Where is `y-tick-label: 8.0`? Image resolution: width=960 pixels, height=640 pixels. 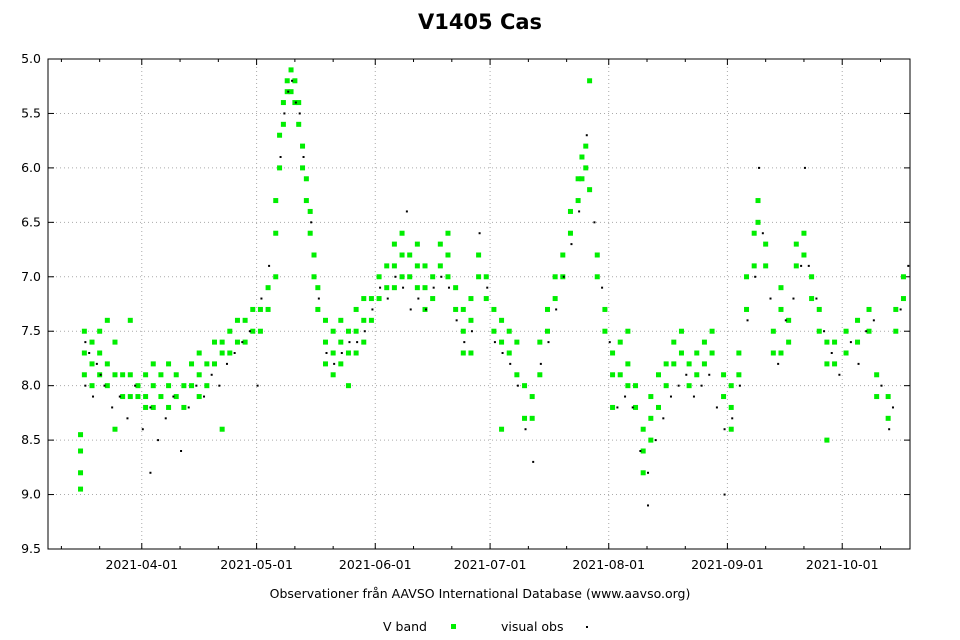 y-tick-label: 8.0 is located at coordinates (31, 385).